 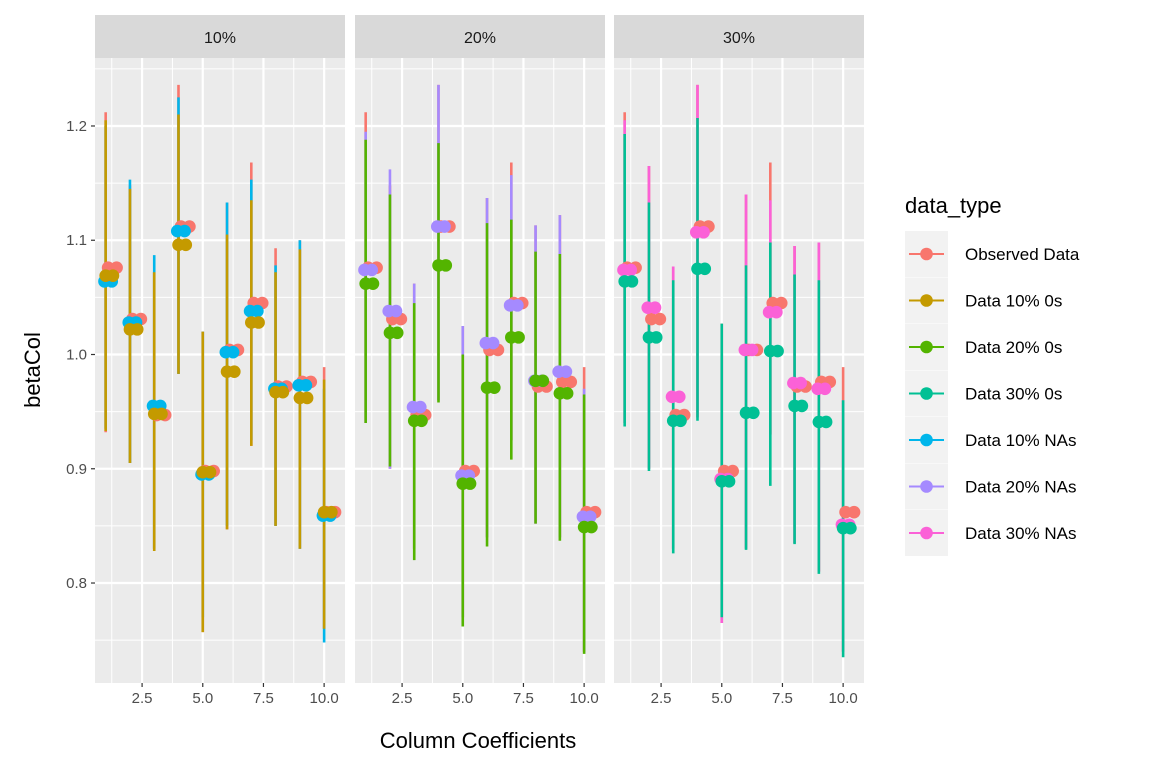 I want to click on legend-item: Data 20% NAs, so click(x=991, y=486).